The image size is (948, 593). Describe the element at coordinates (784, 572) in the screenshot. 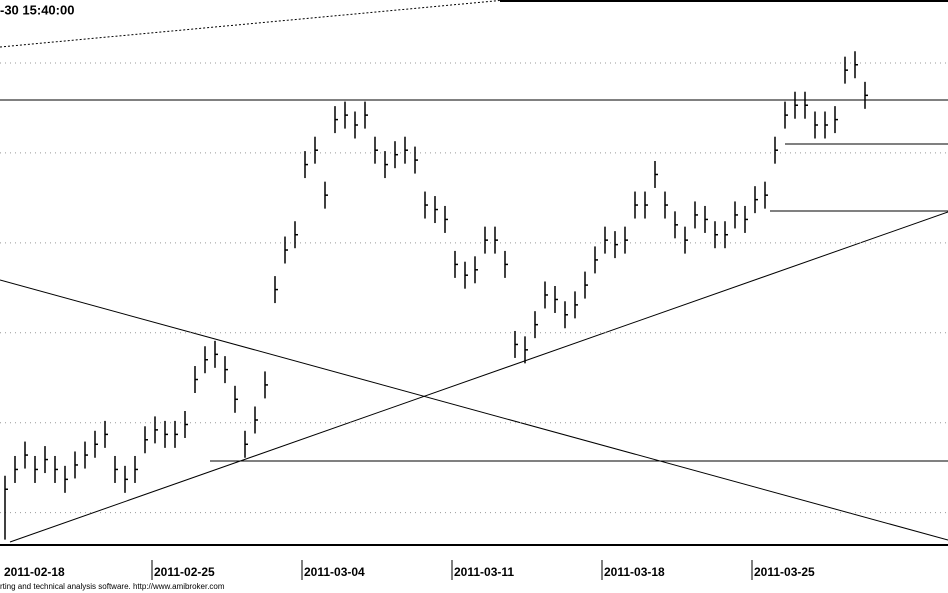

I see `x-tick-label: 2011-03-25` at that location.